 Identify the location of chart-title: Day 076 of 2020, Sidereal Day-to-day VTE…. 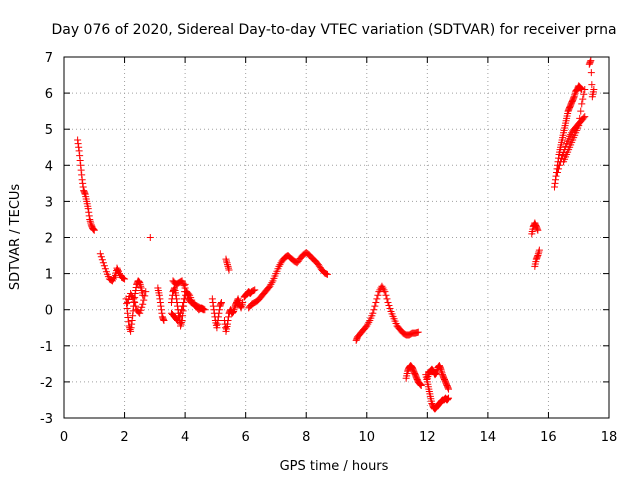
(333, 30).